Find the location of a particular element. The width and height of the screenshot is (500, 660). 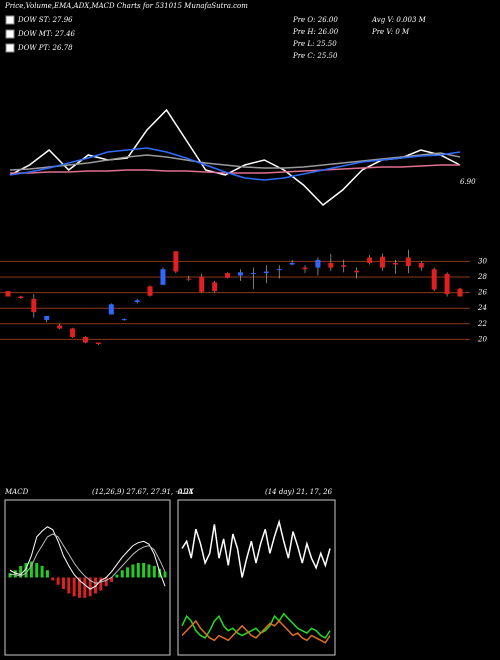

annotation: 6.90 is located at coordinates (468, 182).